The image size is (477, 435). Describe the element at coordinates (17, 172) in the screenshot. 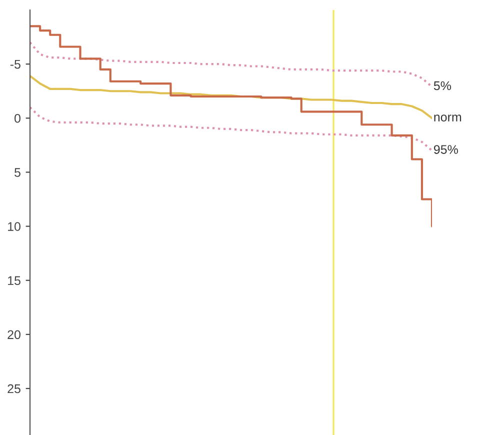

I see `y-tick-label: 5` at that location.